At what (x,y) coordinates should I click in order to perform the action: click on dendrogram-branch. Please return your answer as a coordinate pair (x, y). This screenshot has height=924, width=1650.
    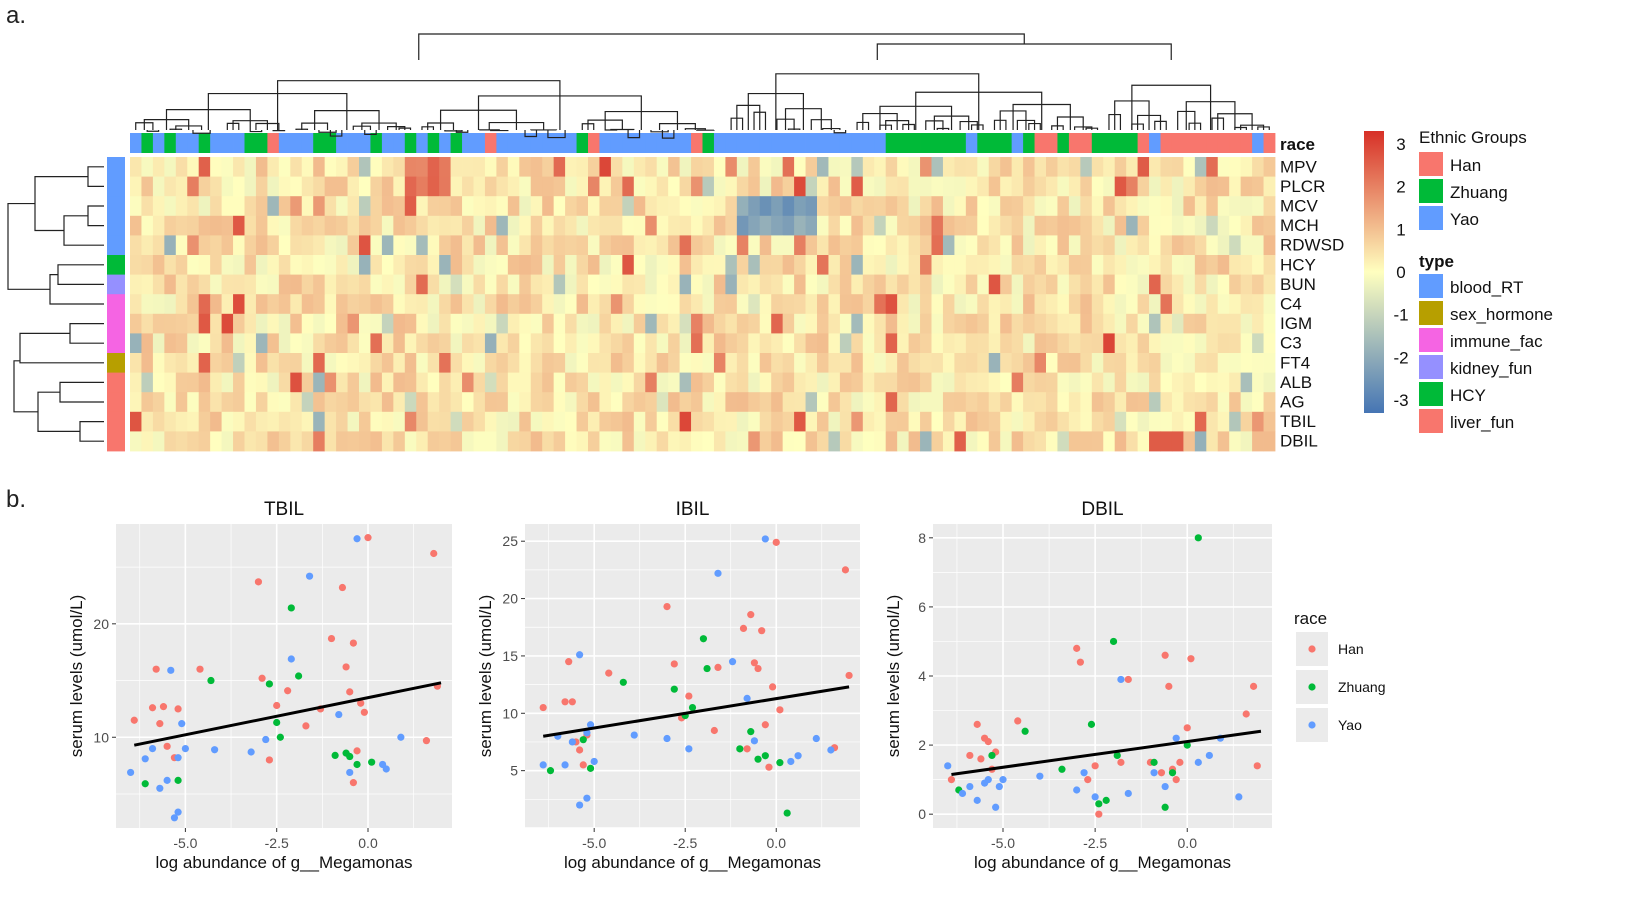
    Looking at the image, I should click on (840, 132).